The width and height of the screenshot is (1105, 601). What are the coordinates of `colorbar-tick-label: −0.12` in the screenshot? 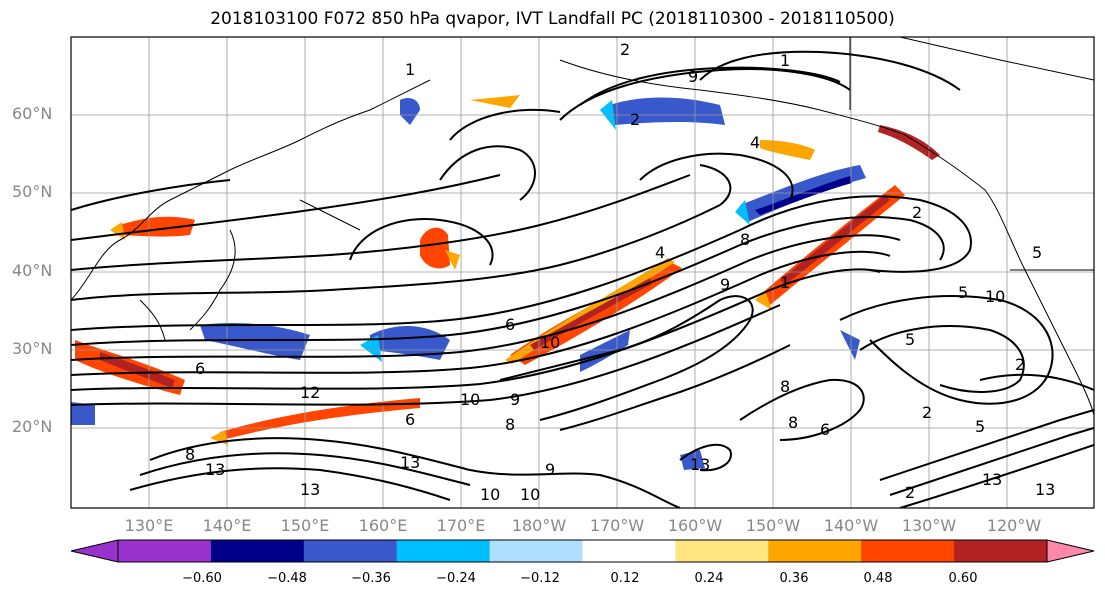 It's located at (540, 578).